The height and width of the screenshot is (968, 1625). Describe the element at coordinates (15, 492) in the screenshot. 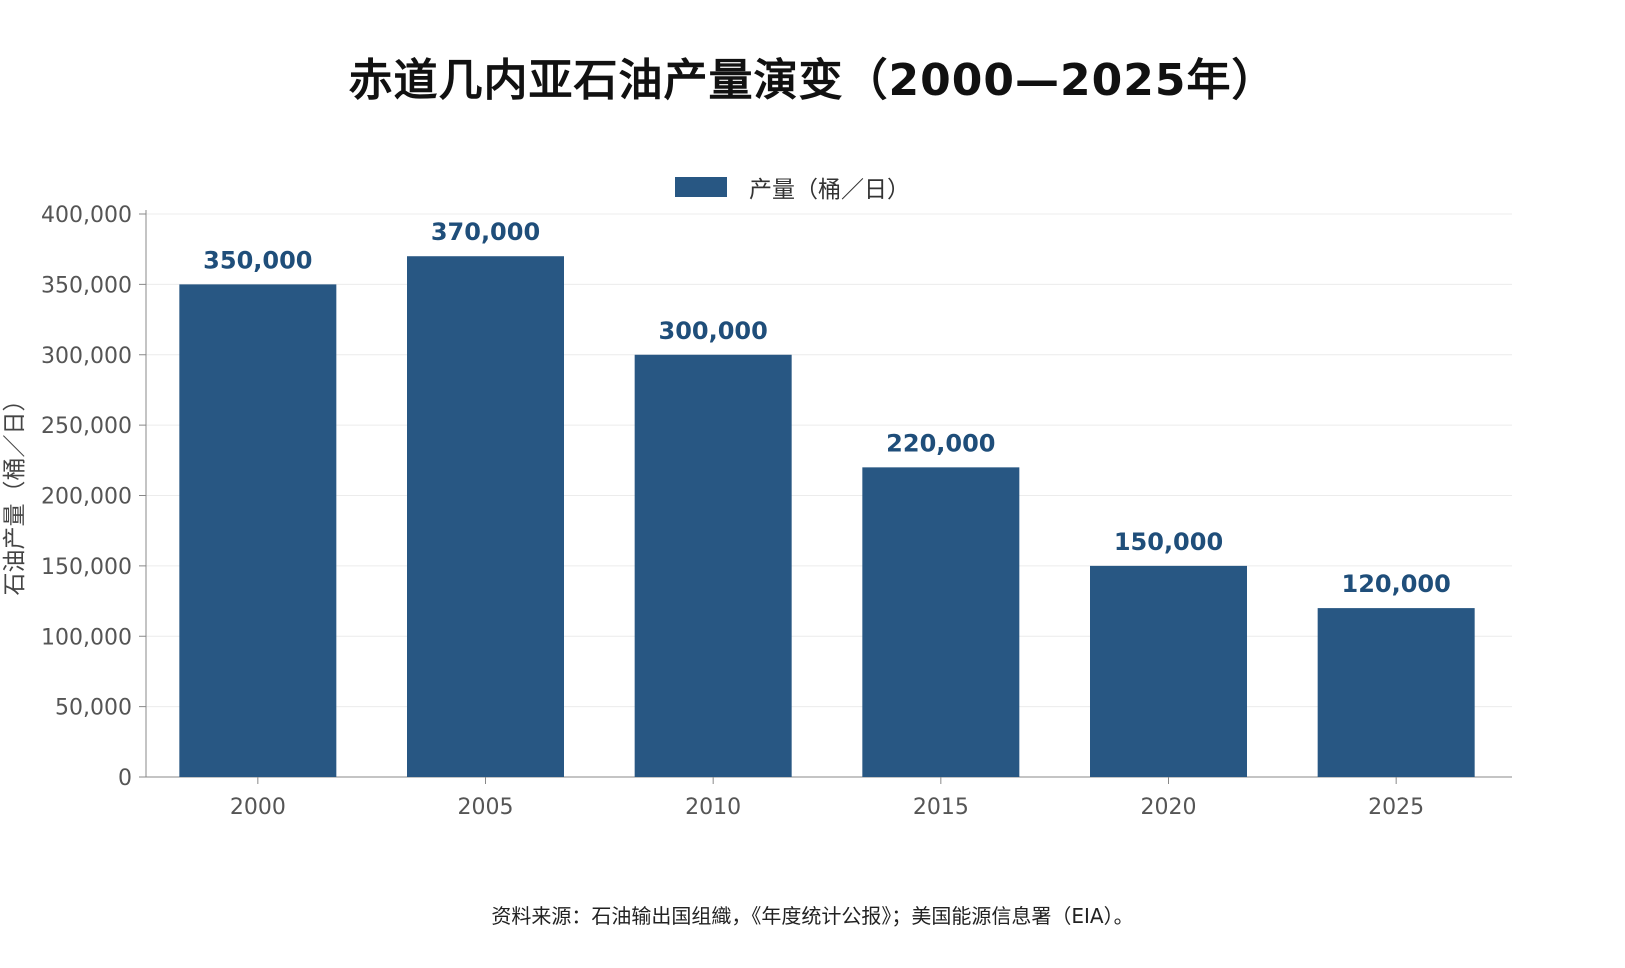

I see `y-axis-title: 石油产量（桶／日）` at that location.